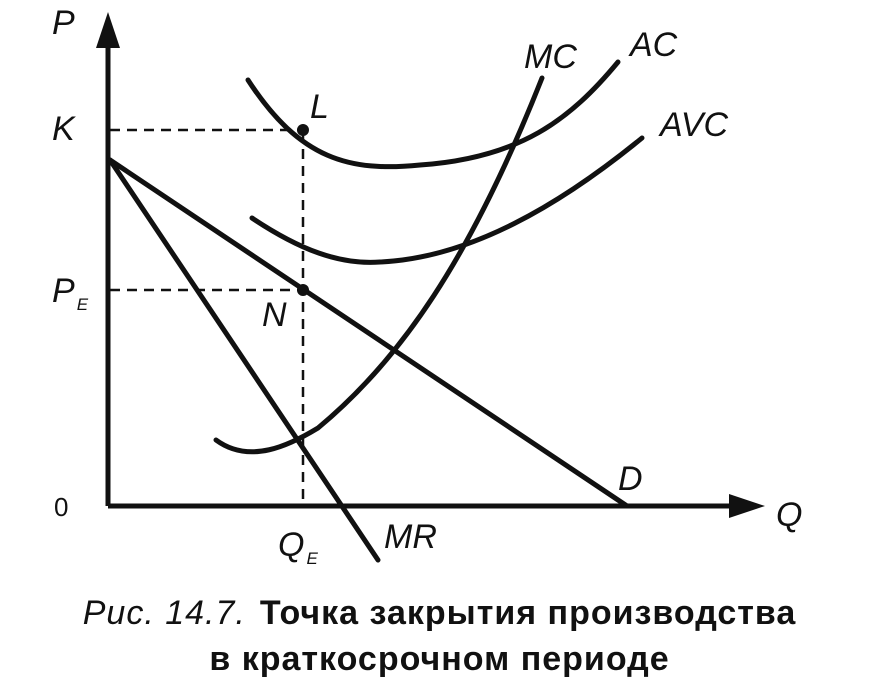 This screenshot has height=691, width=879. I want to click on k-label: K, so click(64, 129).